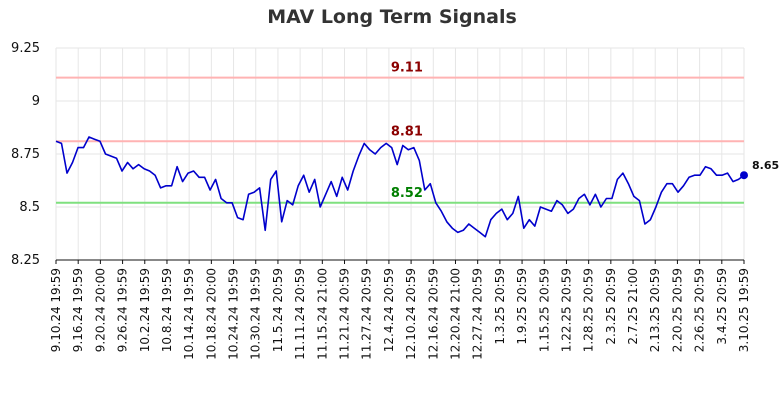 Image resolution: width=784 pixels, height=400 pixels. Describe the element at coordinates (566, 310) in the screenshot. I see `x-tick-label: 1.22.25 20:59` at that location.